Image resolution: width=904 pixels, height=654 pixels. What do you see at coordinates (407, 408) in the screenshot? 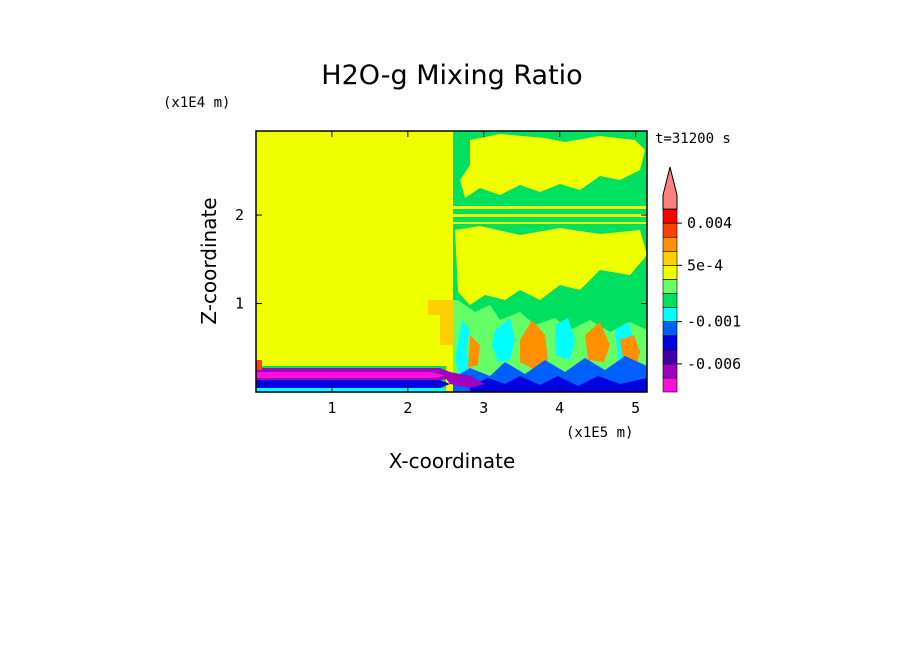
I see `x-tick-label: 2` at bounding box center [407, 408].